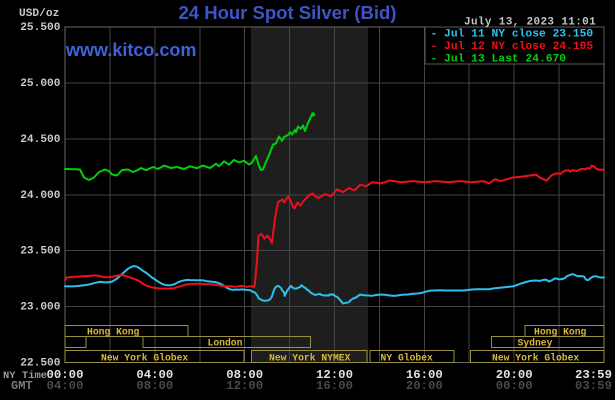 This screenshot has height=400, width=615. I want to click on svg-text: 23.000, so click(40, 308).